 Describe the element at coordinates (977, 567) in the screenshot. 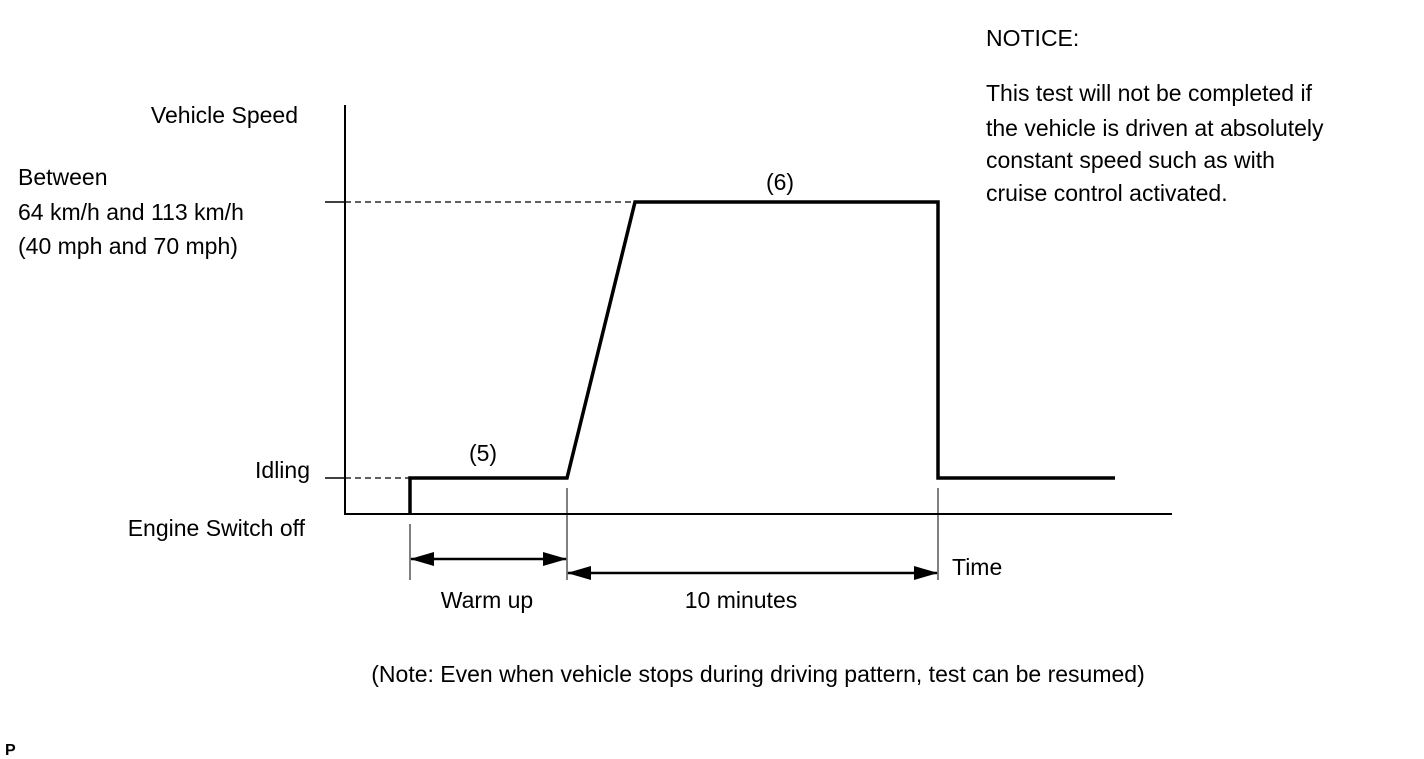

I see `x-axis-label: Time` at that location.